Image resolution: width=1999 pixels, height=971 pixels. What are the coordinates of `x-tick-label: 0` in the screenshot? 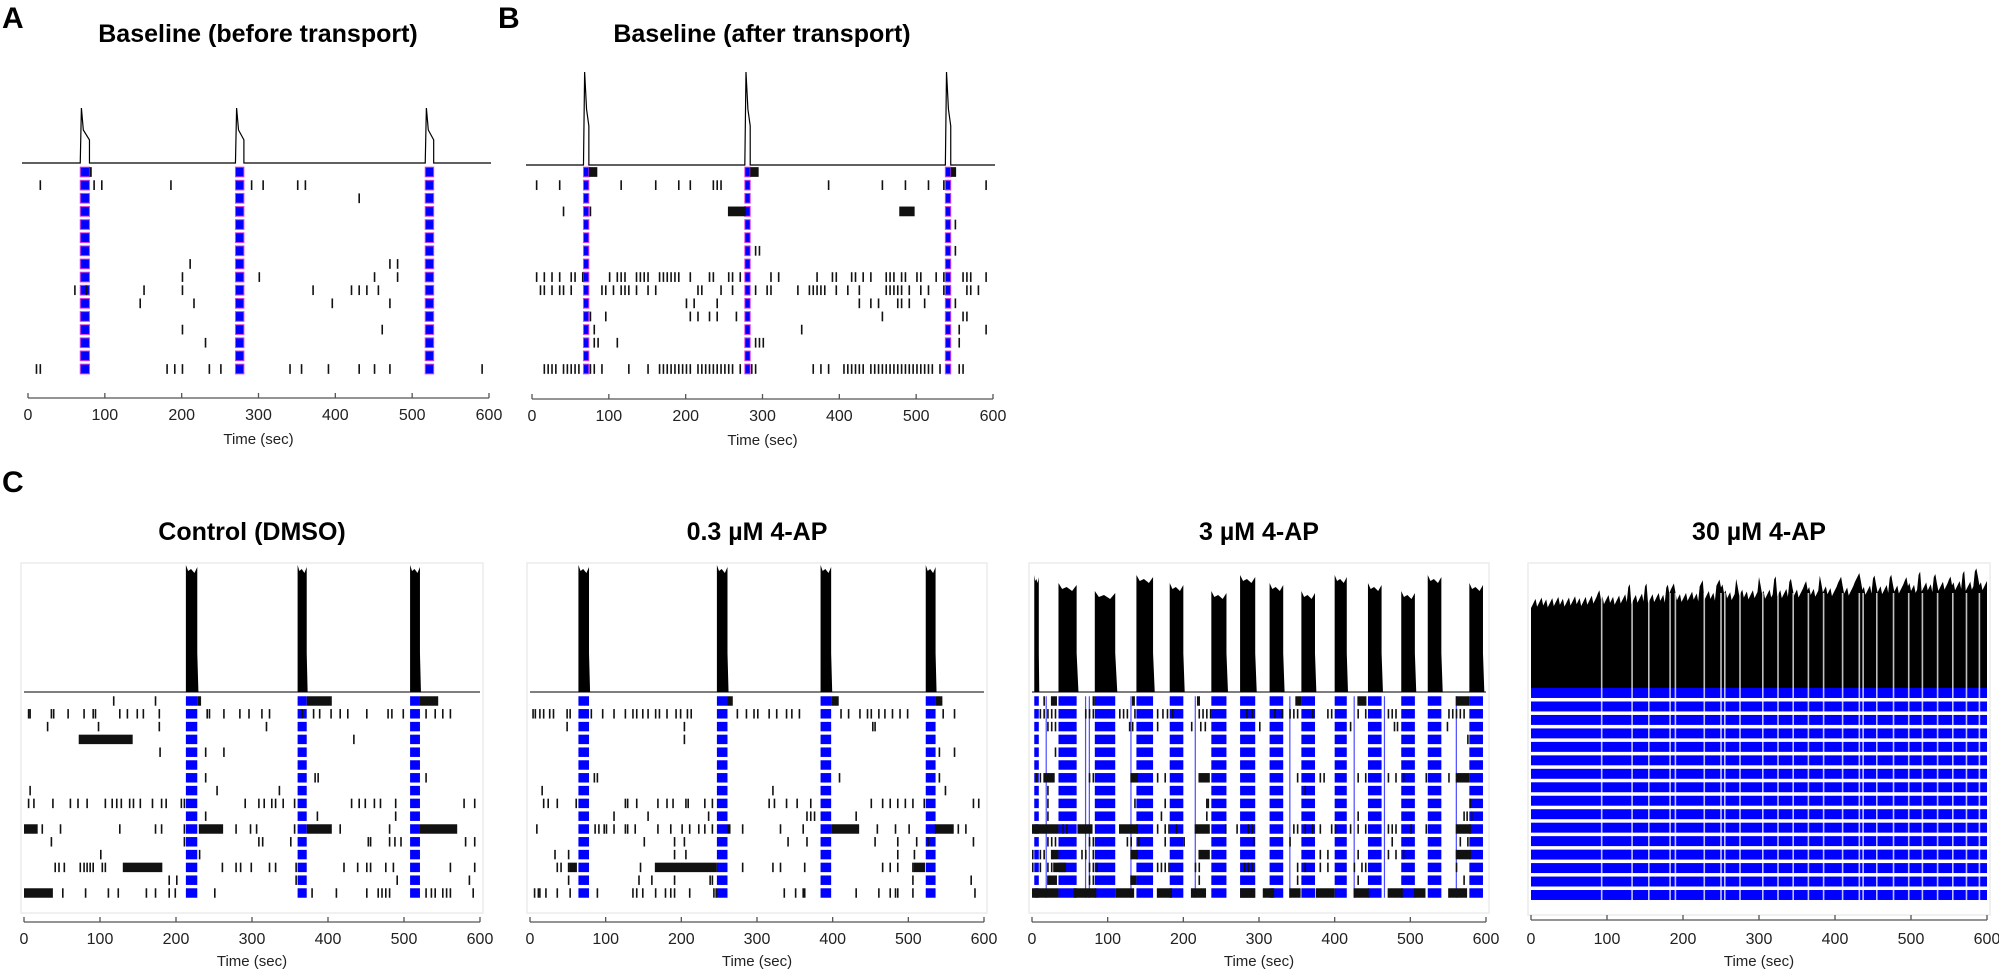 It's located at (532, 416).